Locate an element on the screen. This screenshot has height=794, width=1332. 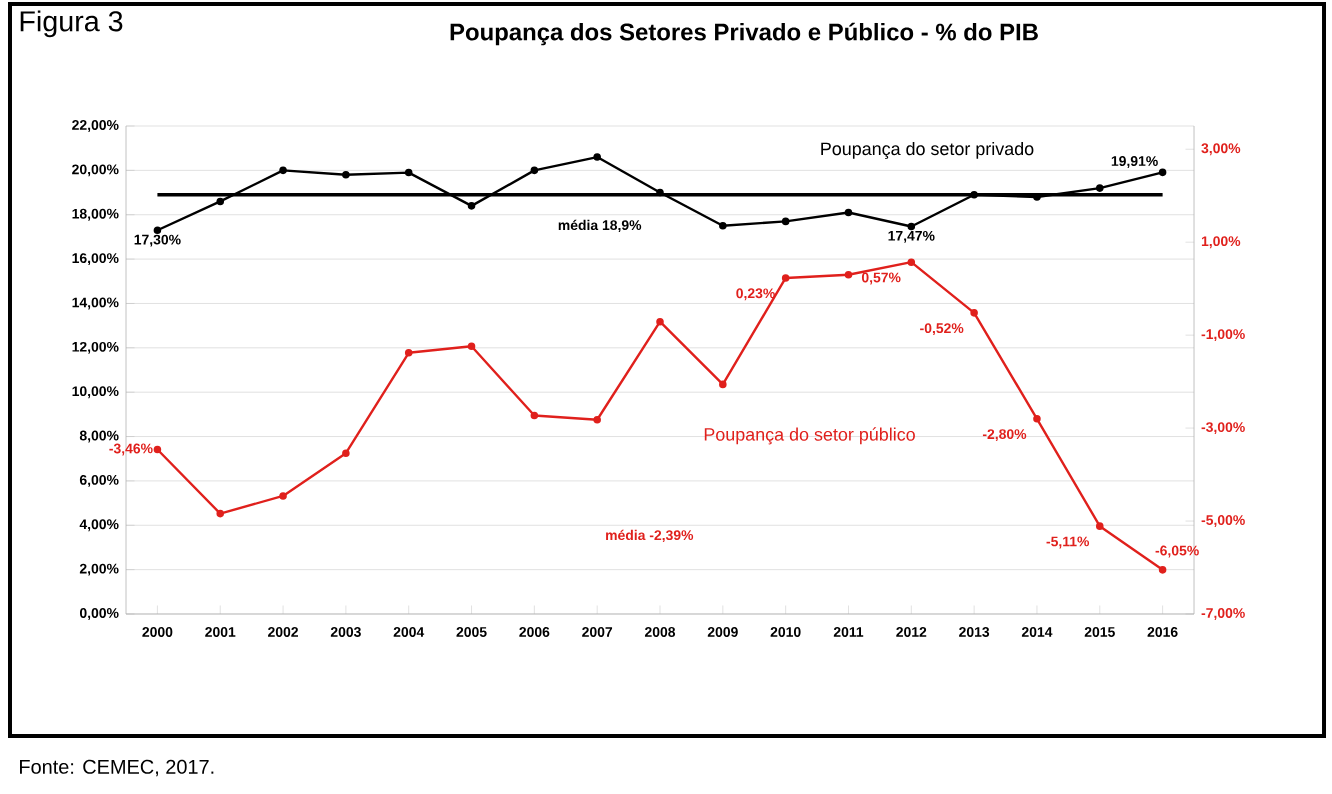
chart-title: Poupança dos Setores Privado e Público - % do PIB is located at coordinates (744, 34).